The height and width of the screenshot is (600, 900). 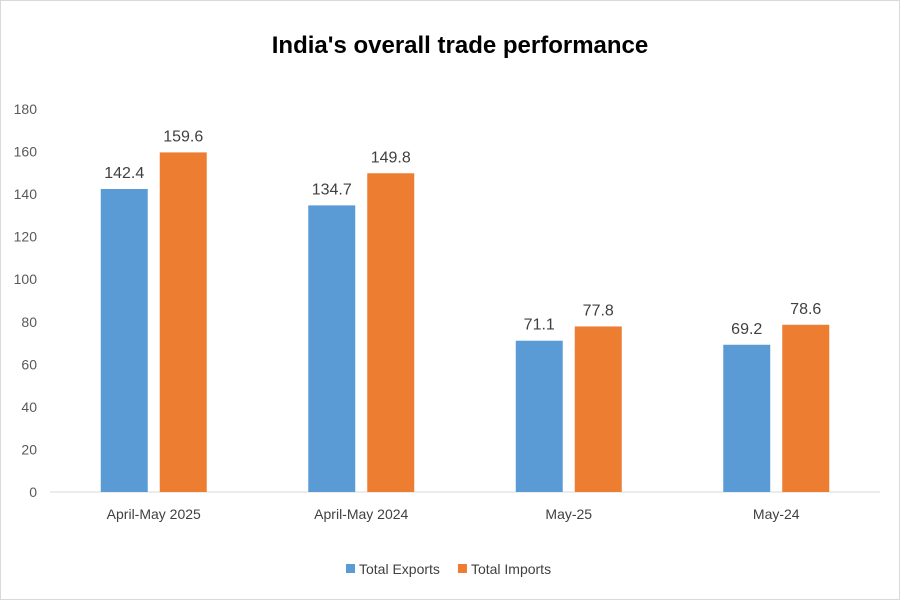 What do you see at coordinates (332, 189) in the screenshot?
I see `data-label: 134.7` at bounding box center [332, 189].